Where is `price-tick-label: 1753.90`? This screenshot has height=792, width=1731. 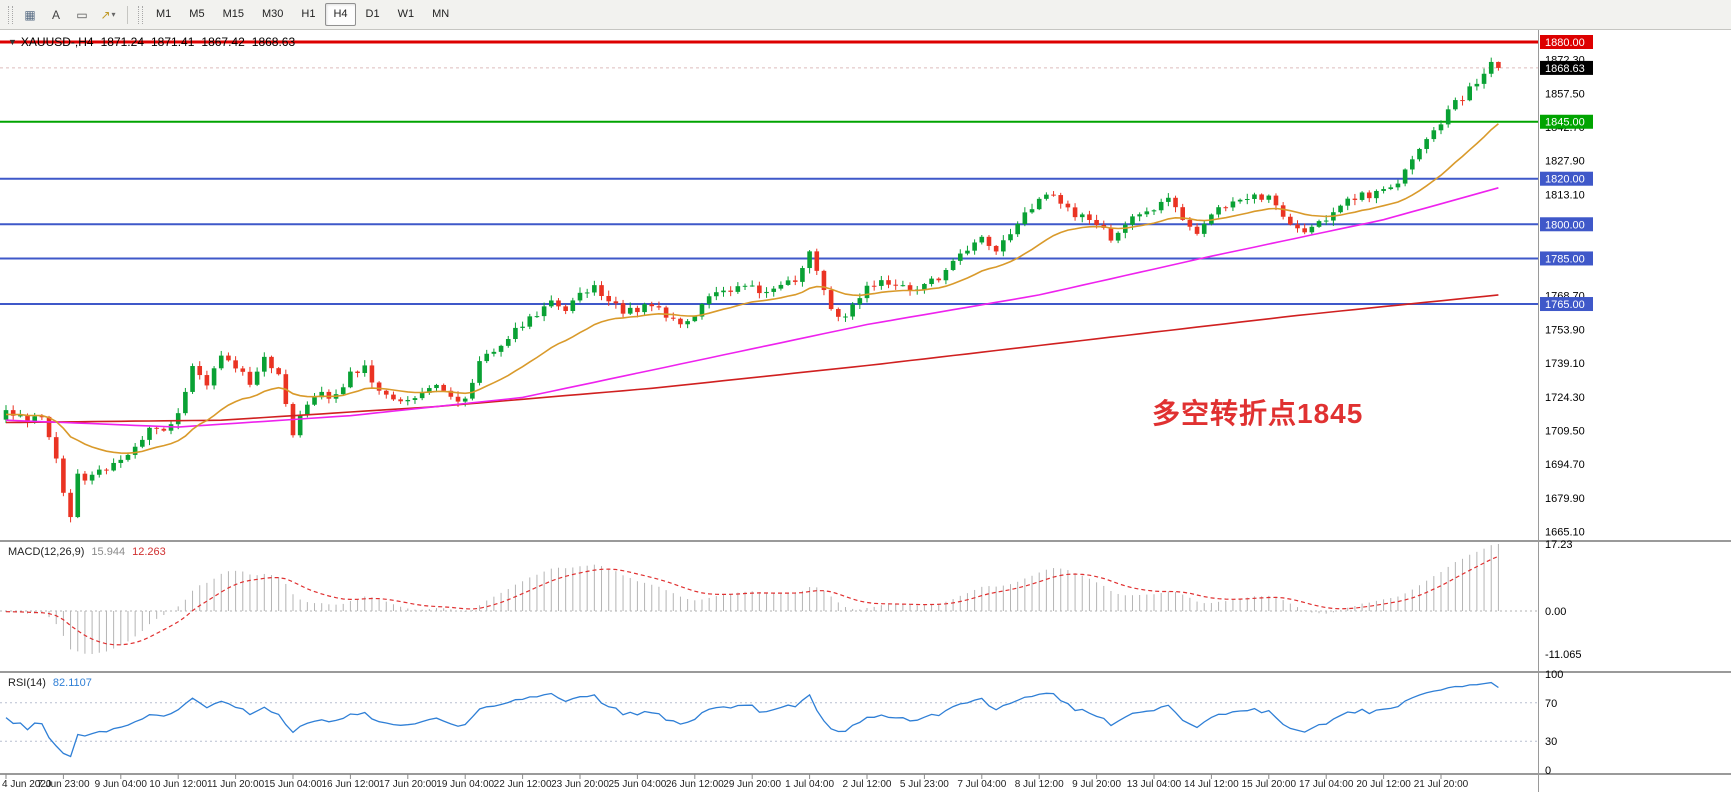
price-tick-label: 1753.90 is located at coordinates (1565, 330).